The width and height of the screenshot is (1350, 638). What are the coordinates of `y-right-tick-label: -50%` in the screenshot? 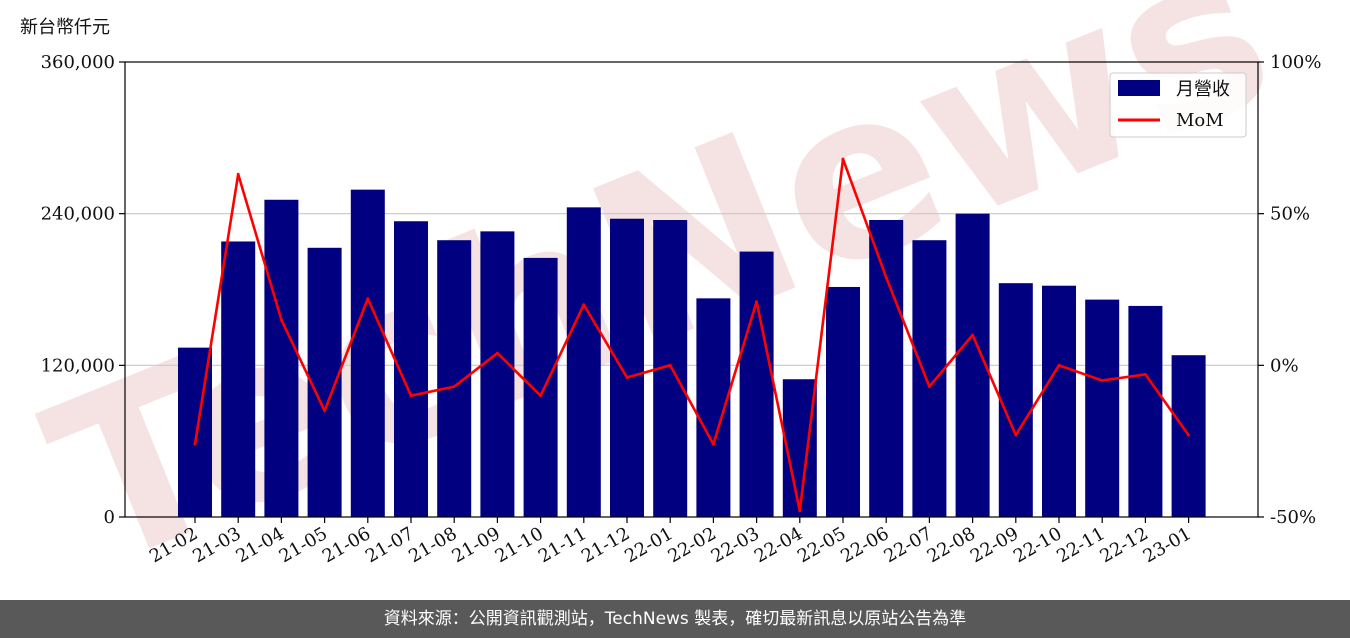 It's located at (1293, 517).